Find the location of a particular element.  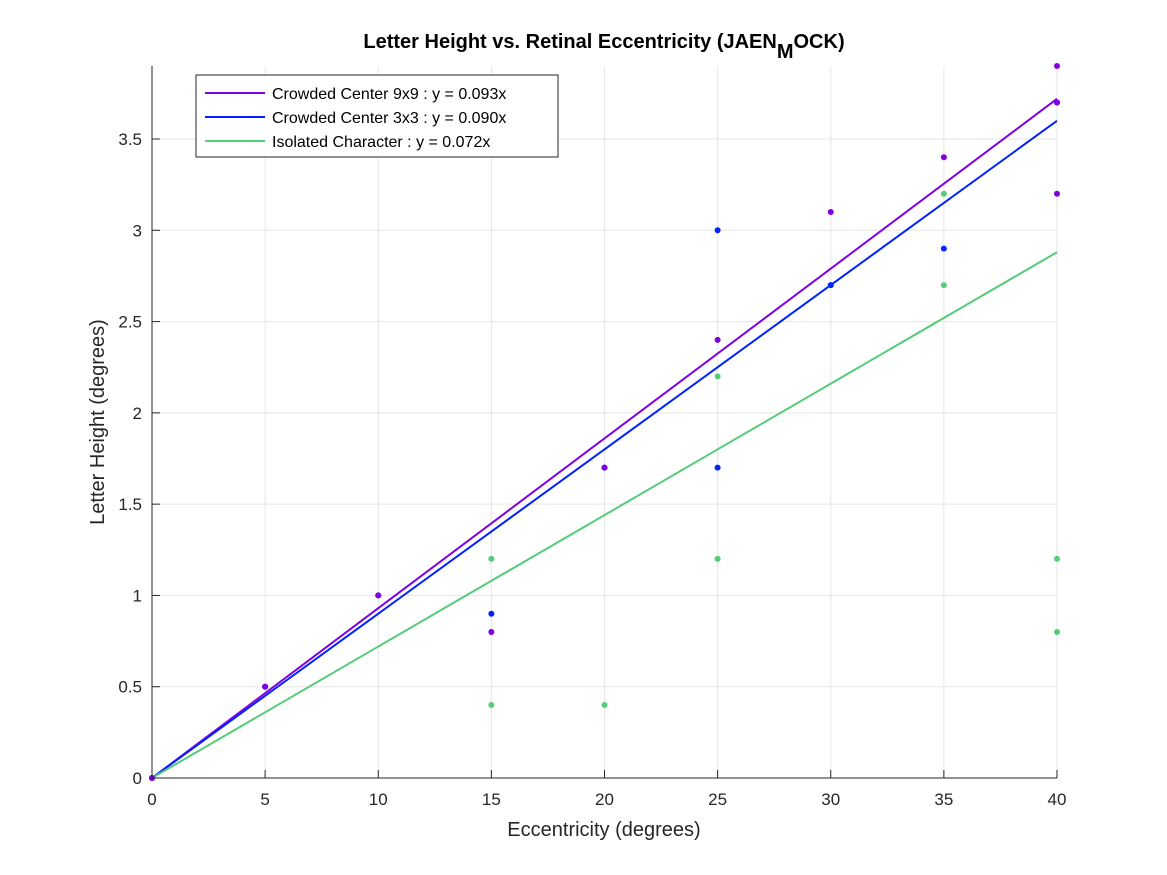

chart-title-subscript: M is located at coordinates (785, 52).